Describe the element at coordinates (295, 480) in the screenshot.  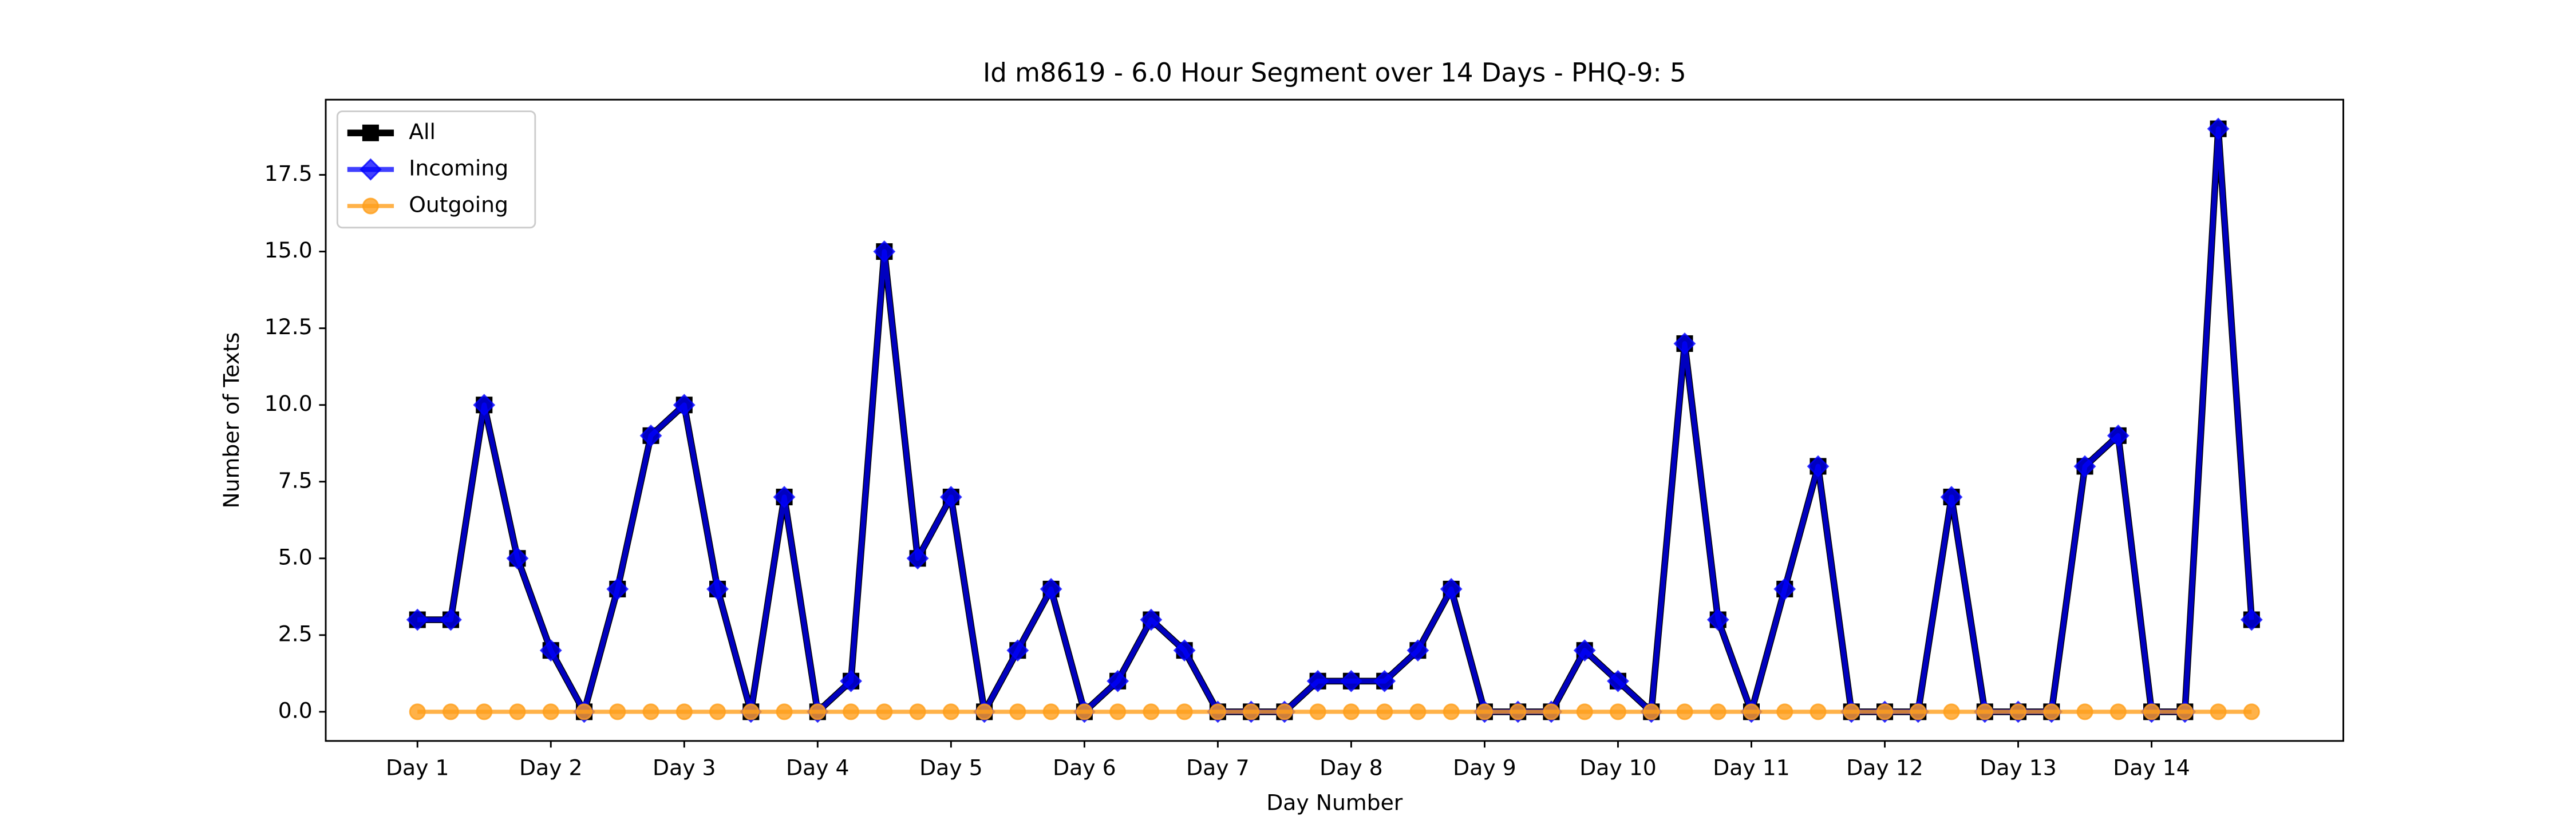
I see `y-tick-label: 7.5` at that location.